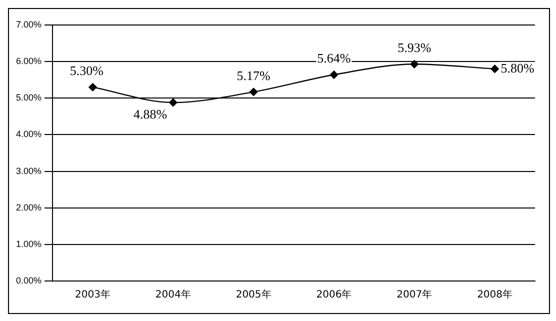 Image resolution: width=556 pixels, height=321 pixels. What do you see at coordinates (29, 61) in the screenshot?
I see `y-tick-label: 6.00%` at bounding box center [29, 61].